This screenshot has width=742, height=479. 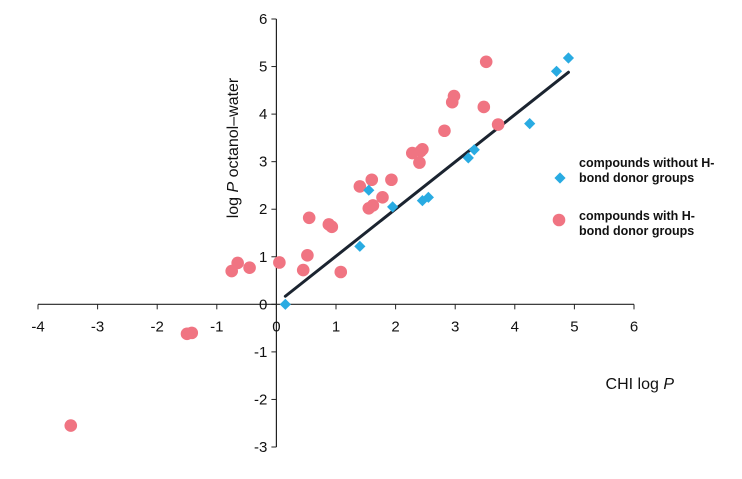 I want to click on y-tick-label: 2, so click(x=263, y=209).